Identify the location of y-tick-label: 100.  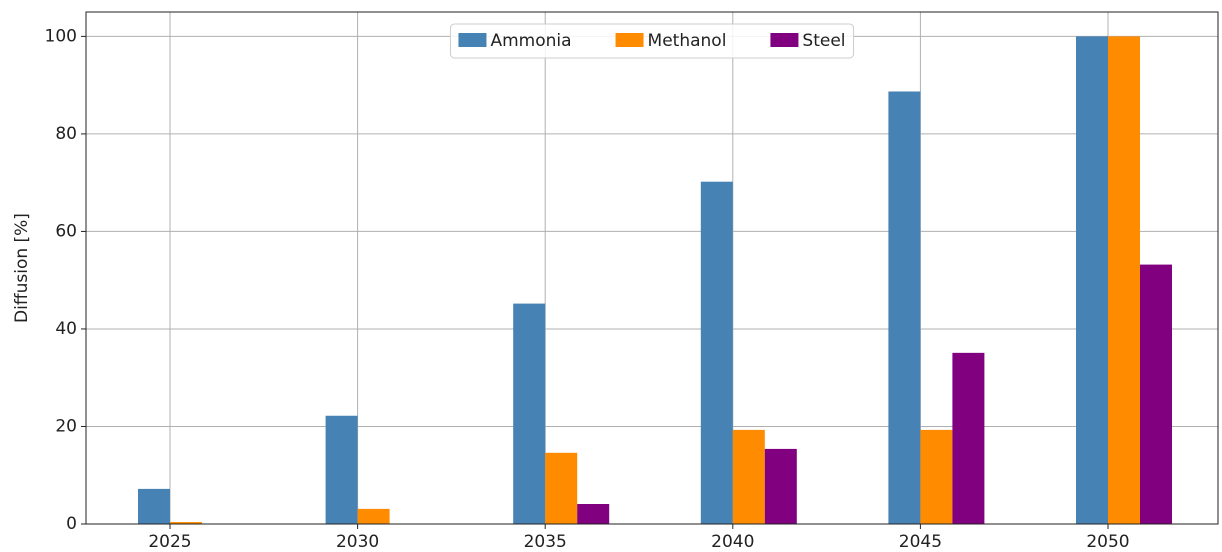
(61, 36).